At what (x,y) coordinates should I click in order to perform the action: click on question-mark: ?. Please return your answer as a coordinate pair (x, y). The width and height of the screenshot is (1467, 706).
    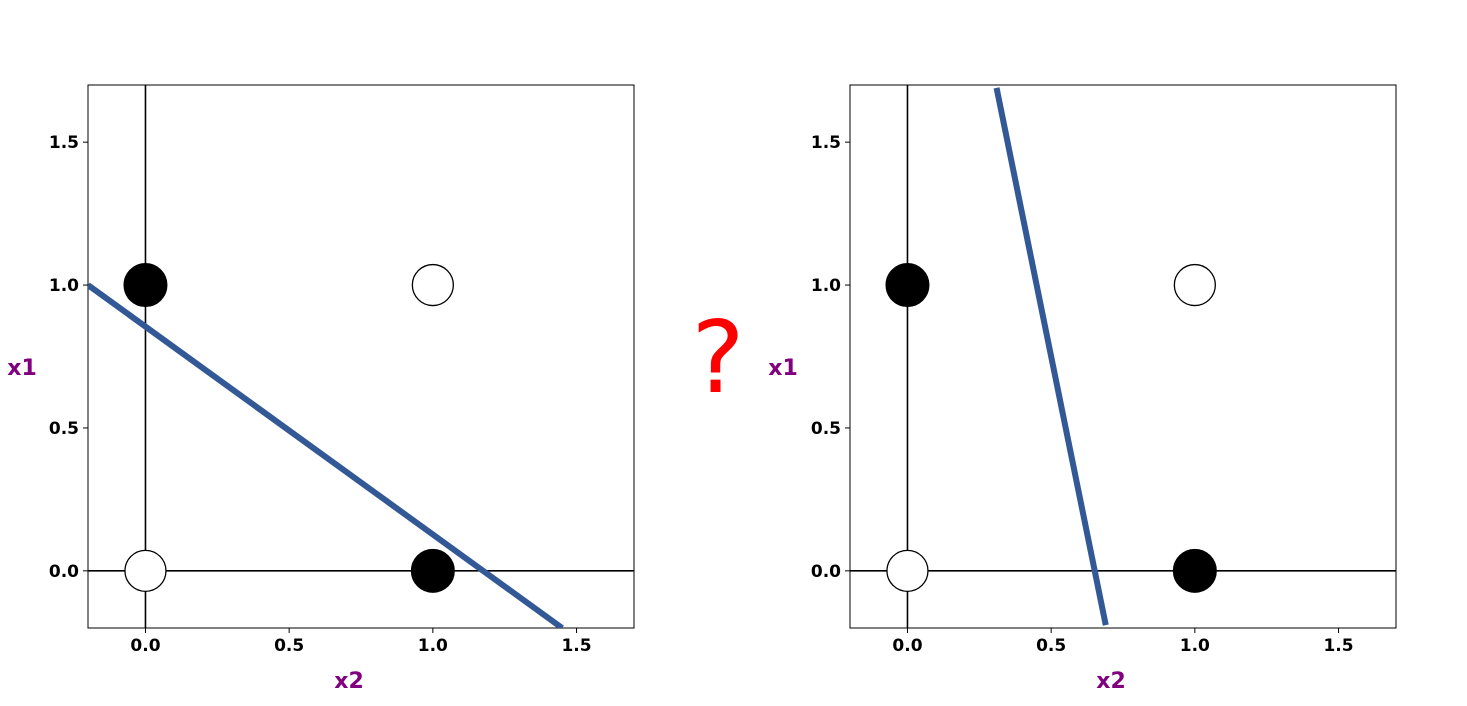
    Looking at the image, I should click on (717, 357).